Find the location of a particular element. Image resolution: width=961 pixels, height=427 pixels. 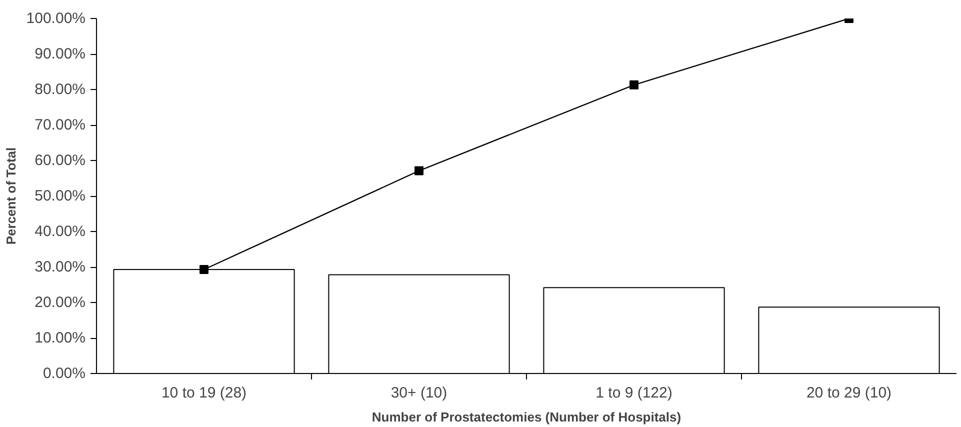

y-tick-label: 40.00% is located at coordinates (60, 231).